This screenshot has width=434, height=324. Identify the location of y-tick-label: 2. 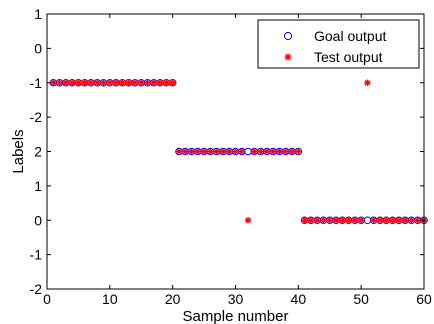
(38, 152).